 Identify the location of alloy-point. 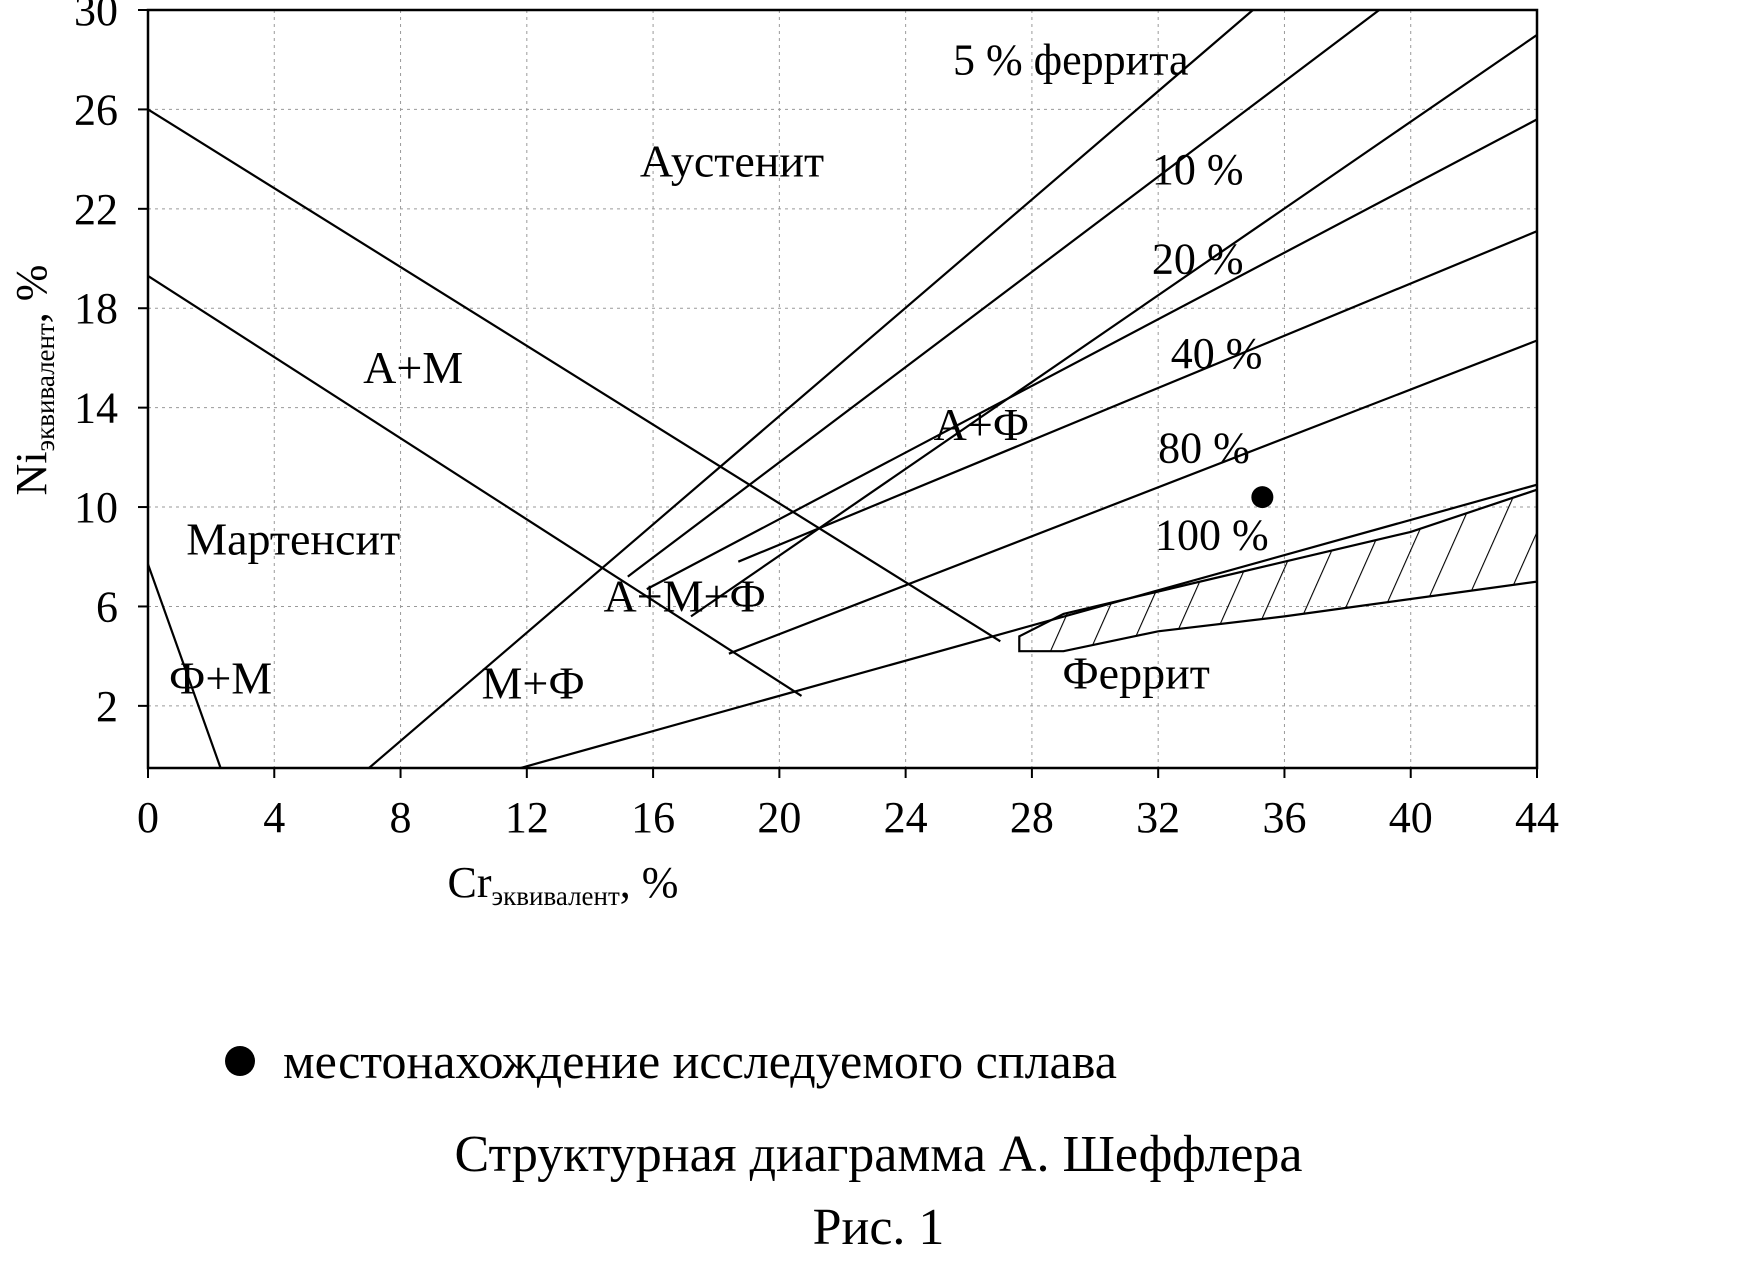
(1262, 497).